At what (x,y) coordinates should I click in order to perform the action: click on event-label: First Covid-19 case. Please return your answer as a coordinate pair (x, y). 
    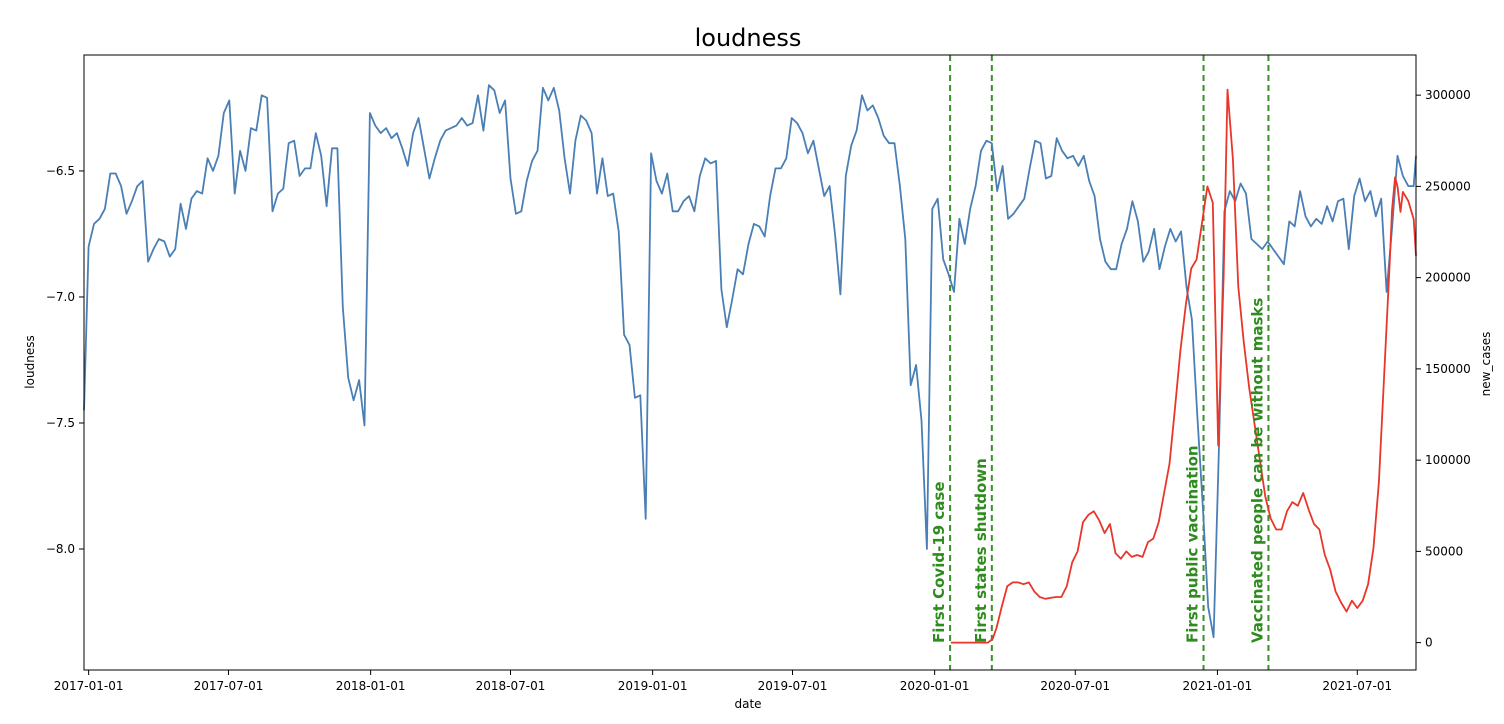
    Looking at the image, I should click on (939, 562).